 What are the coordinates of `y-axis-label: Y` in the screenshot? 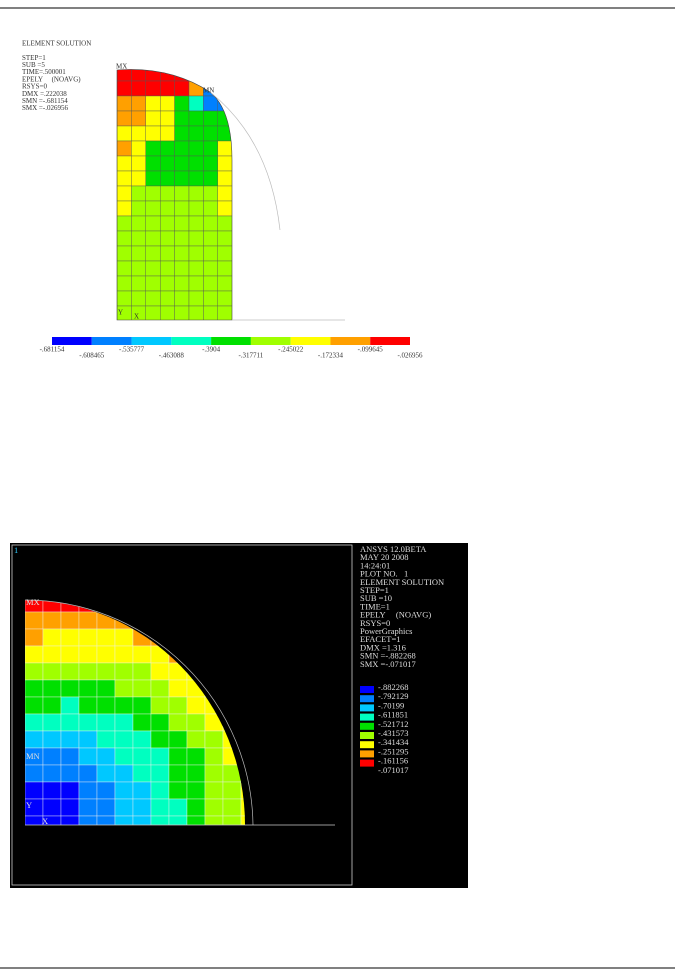 It's located at (29, 805).